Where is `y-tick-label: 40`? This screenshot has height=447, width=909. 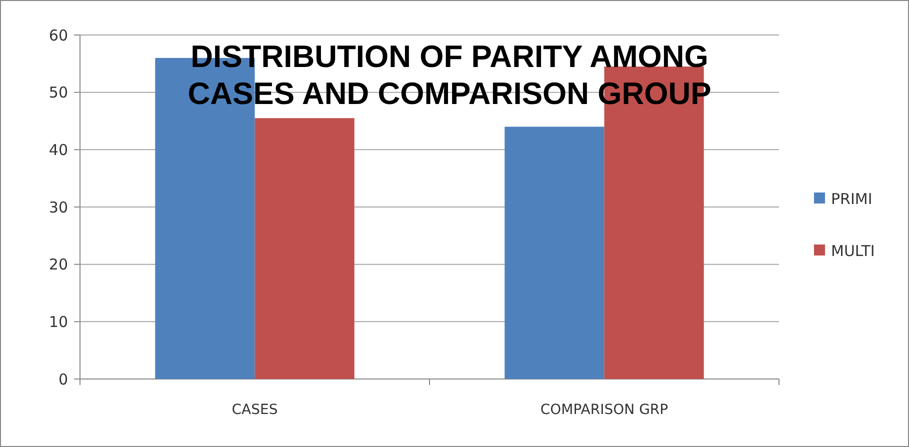 y-tick-label: 40 is located at coordinates (58, 149).